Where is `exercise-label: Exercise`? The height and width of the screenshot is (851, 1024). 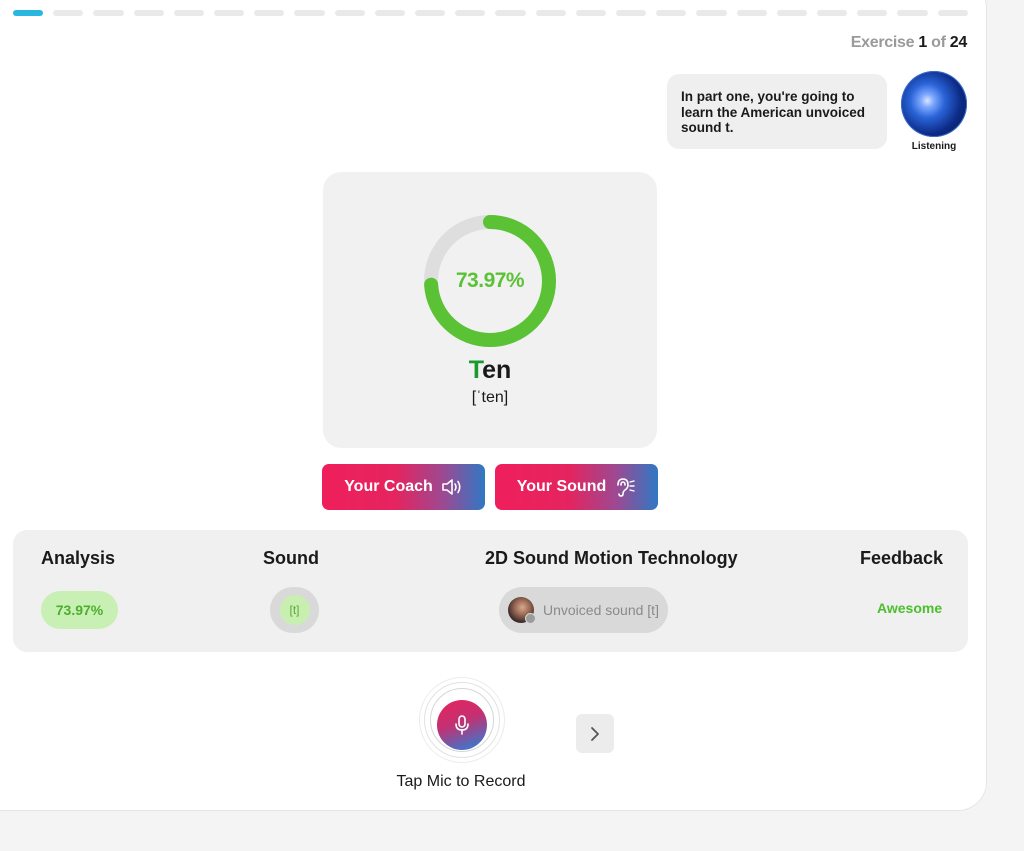 exercise-label: Exercise is located at coordinates (882, 42).